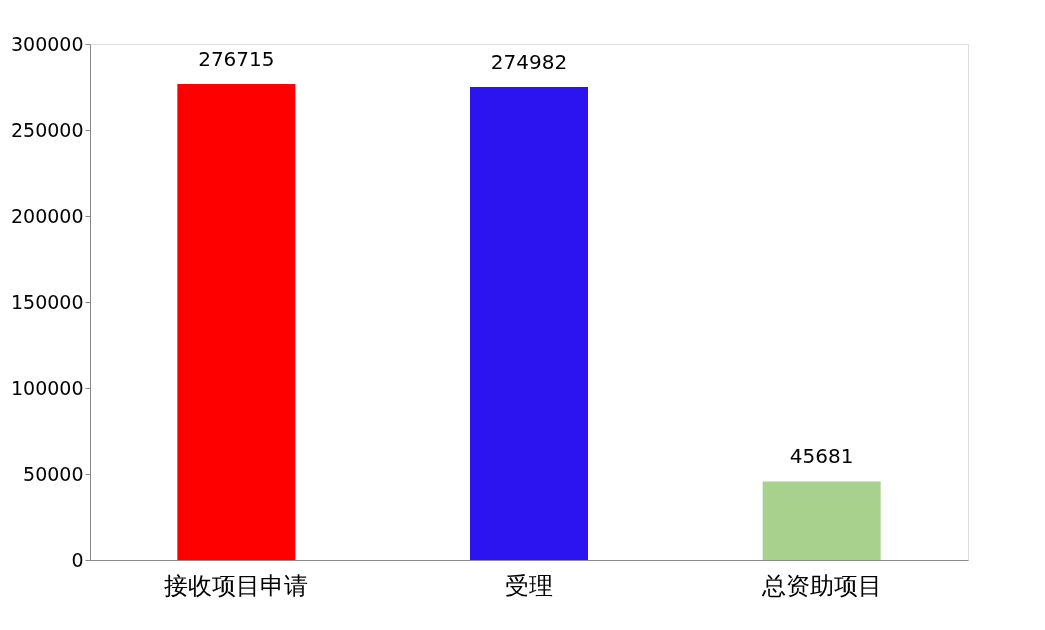  Describe the element at coordinates (47, 129) in the screenshot. I see `y-tick-label: 250000` at that location.